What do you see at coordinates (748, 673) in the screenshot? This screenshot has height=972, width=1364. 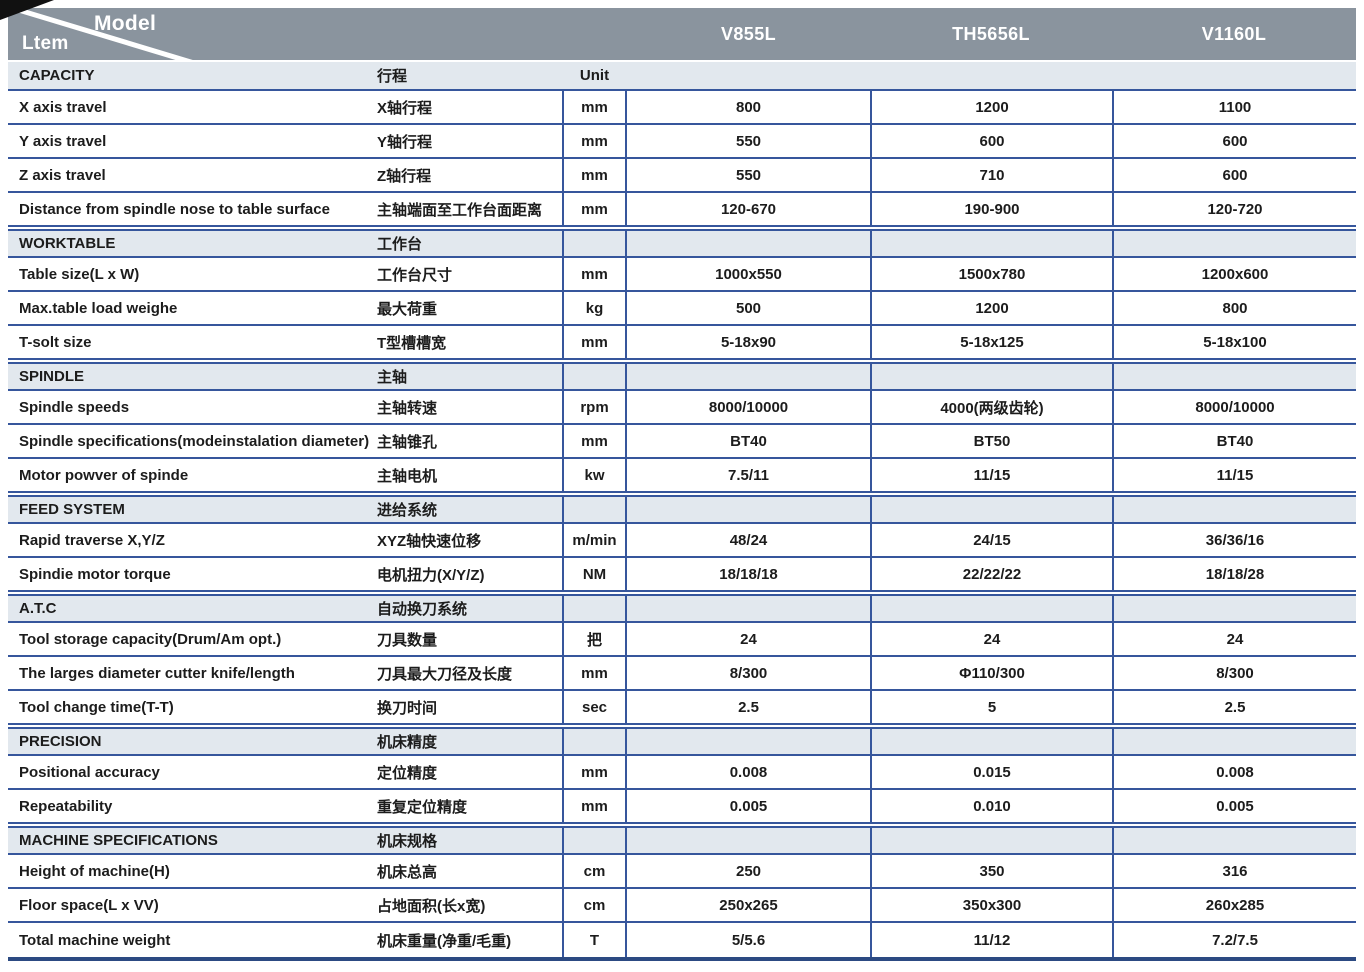 I see `spec-value-v855l: 8/300` at bounding box center [748, 673].